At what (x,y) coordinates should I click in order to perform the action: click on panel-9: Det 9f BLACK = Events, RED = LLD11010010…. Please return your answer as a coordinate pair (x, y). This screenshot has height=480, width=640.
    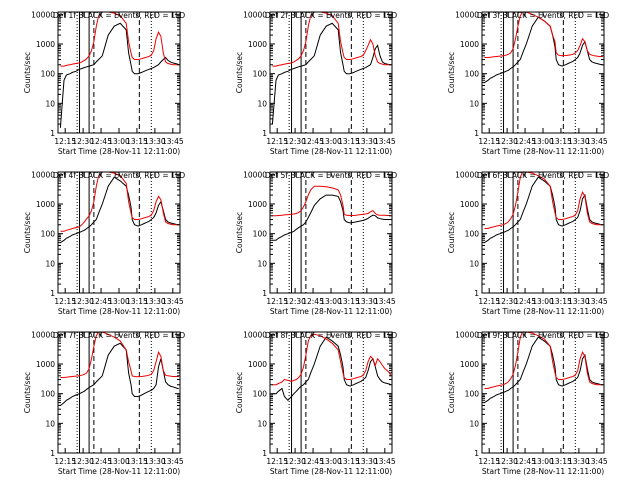
    Looking at the image, I should click on (528, 403).